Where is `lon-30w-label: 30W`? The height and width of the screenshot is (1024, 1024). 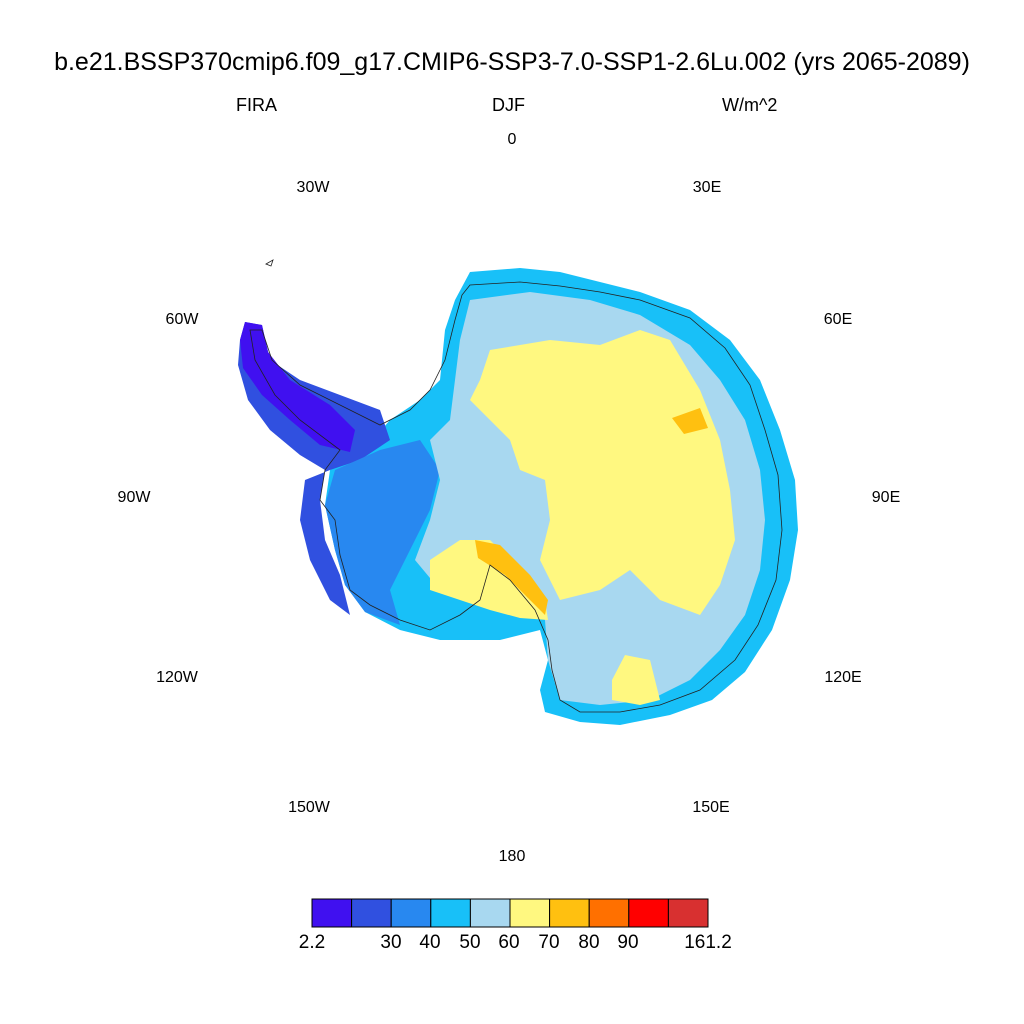 lon-30w-label: 30W is located at coordinates (313, 187).